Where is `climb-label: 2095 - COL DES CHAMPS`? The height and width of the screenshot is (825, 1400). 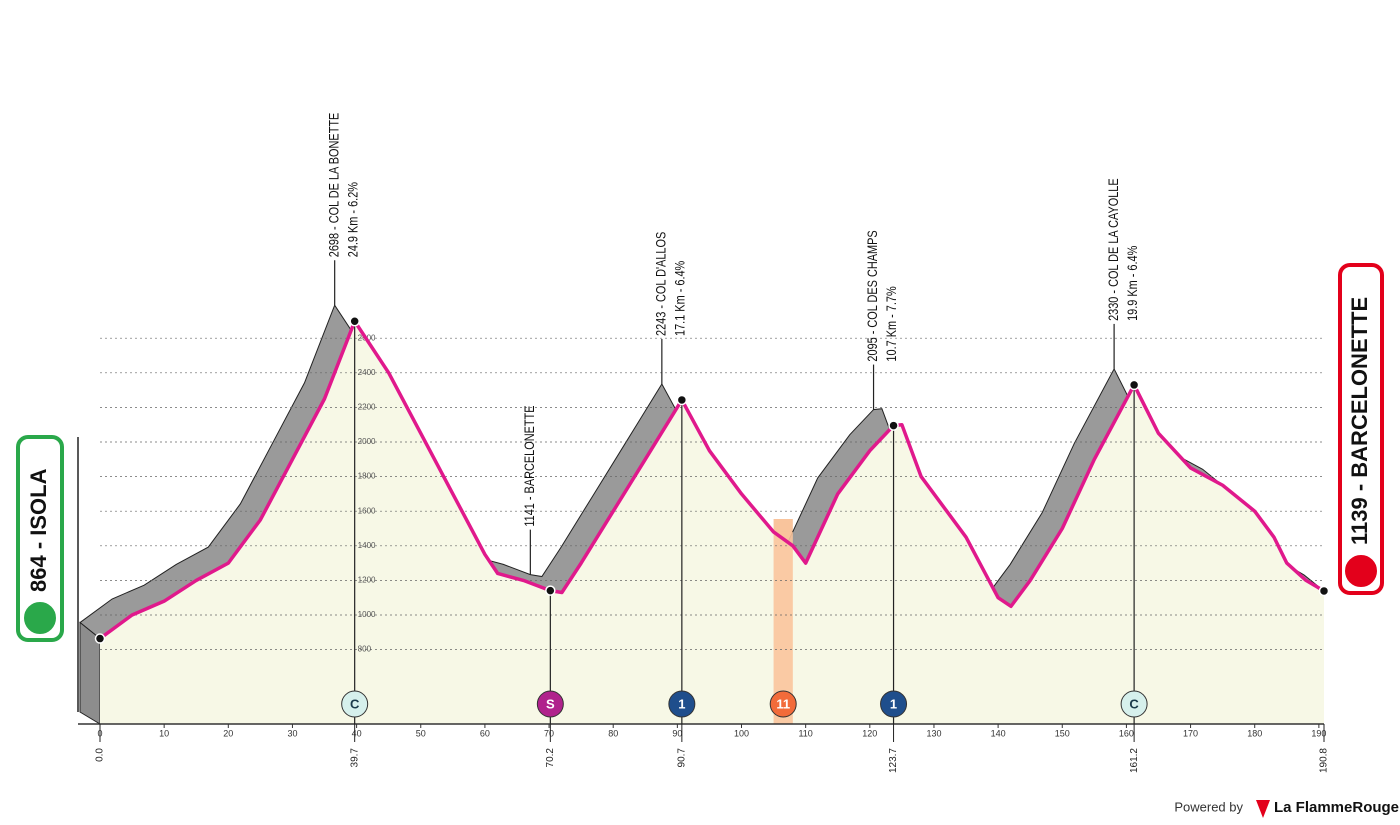
climb-label: 2095 - COL DES CHAMPS is located at coordinates (873, 295).